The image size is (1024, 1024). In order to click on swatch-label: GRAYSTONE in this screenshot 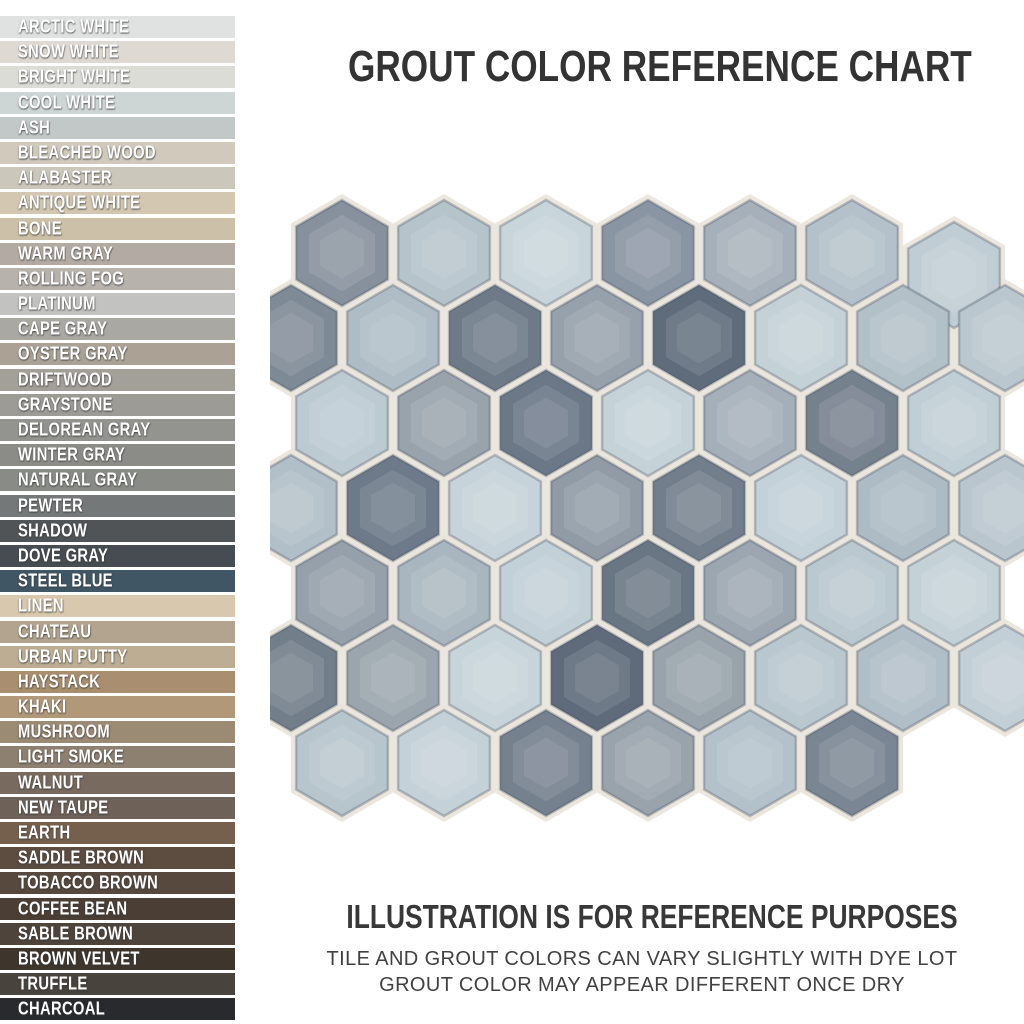, I will do `click(65, 404)`.